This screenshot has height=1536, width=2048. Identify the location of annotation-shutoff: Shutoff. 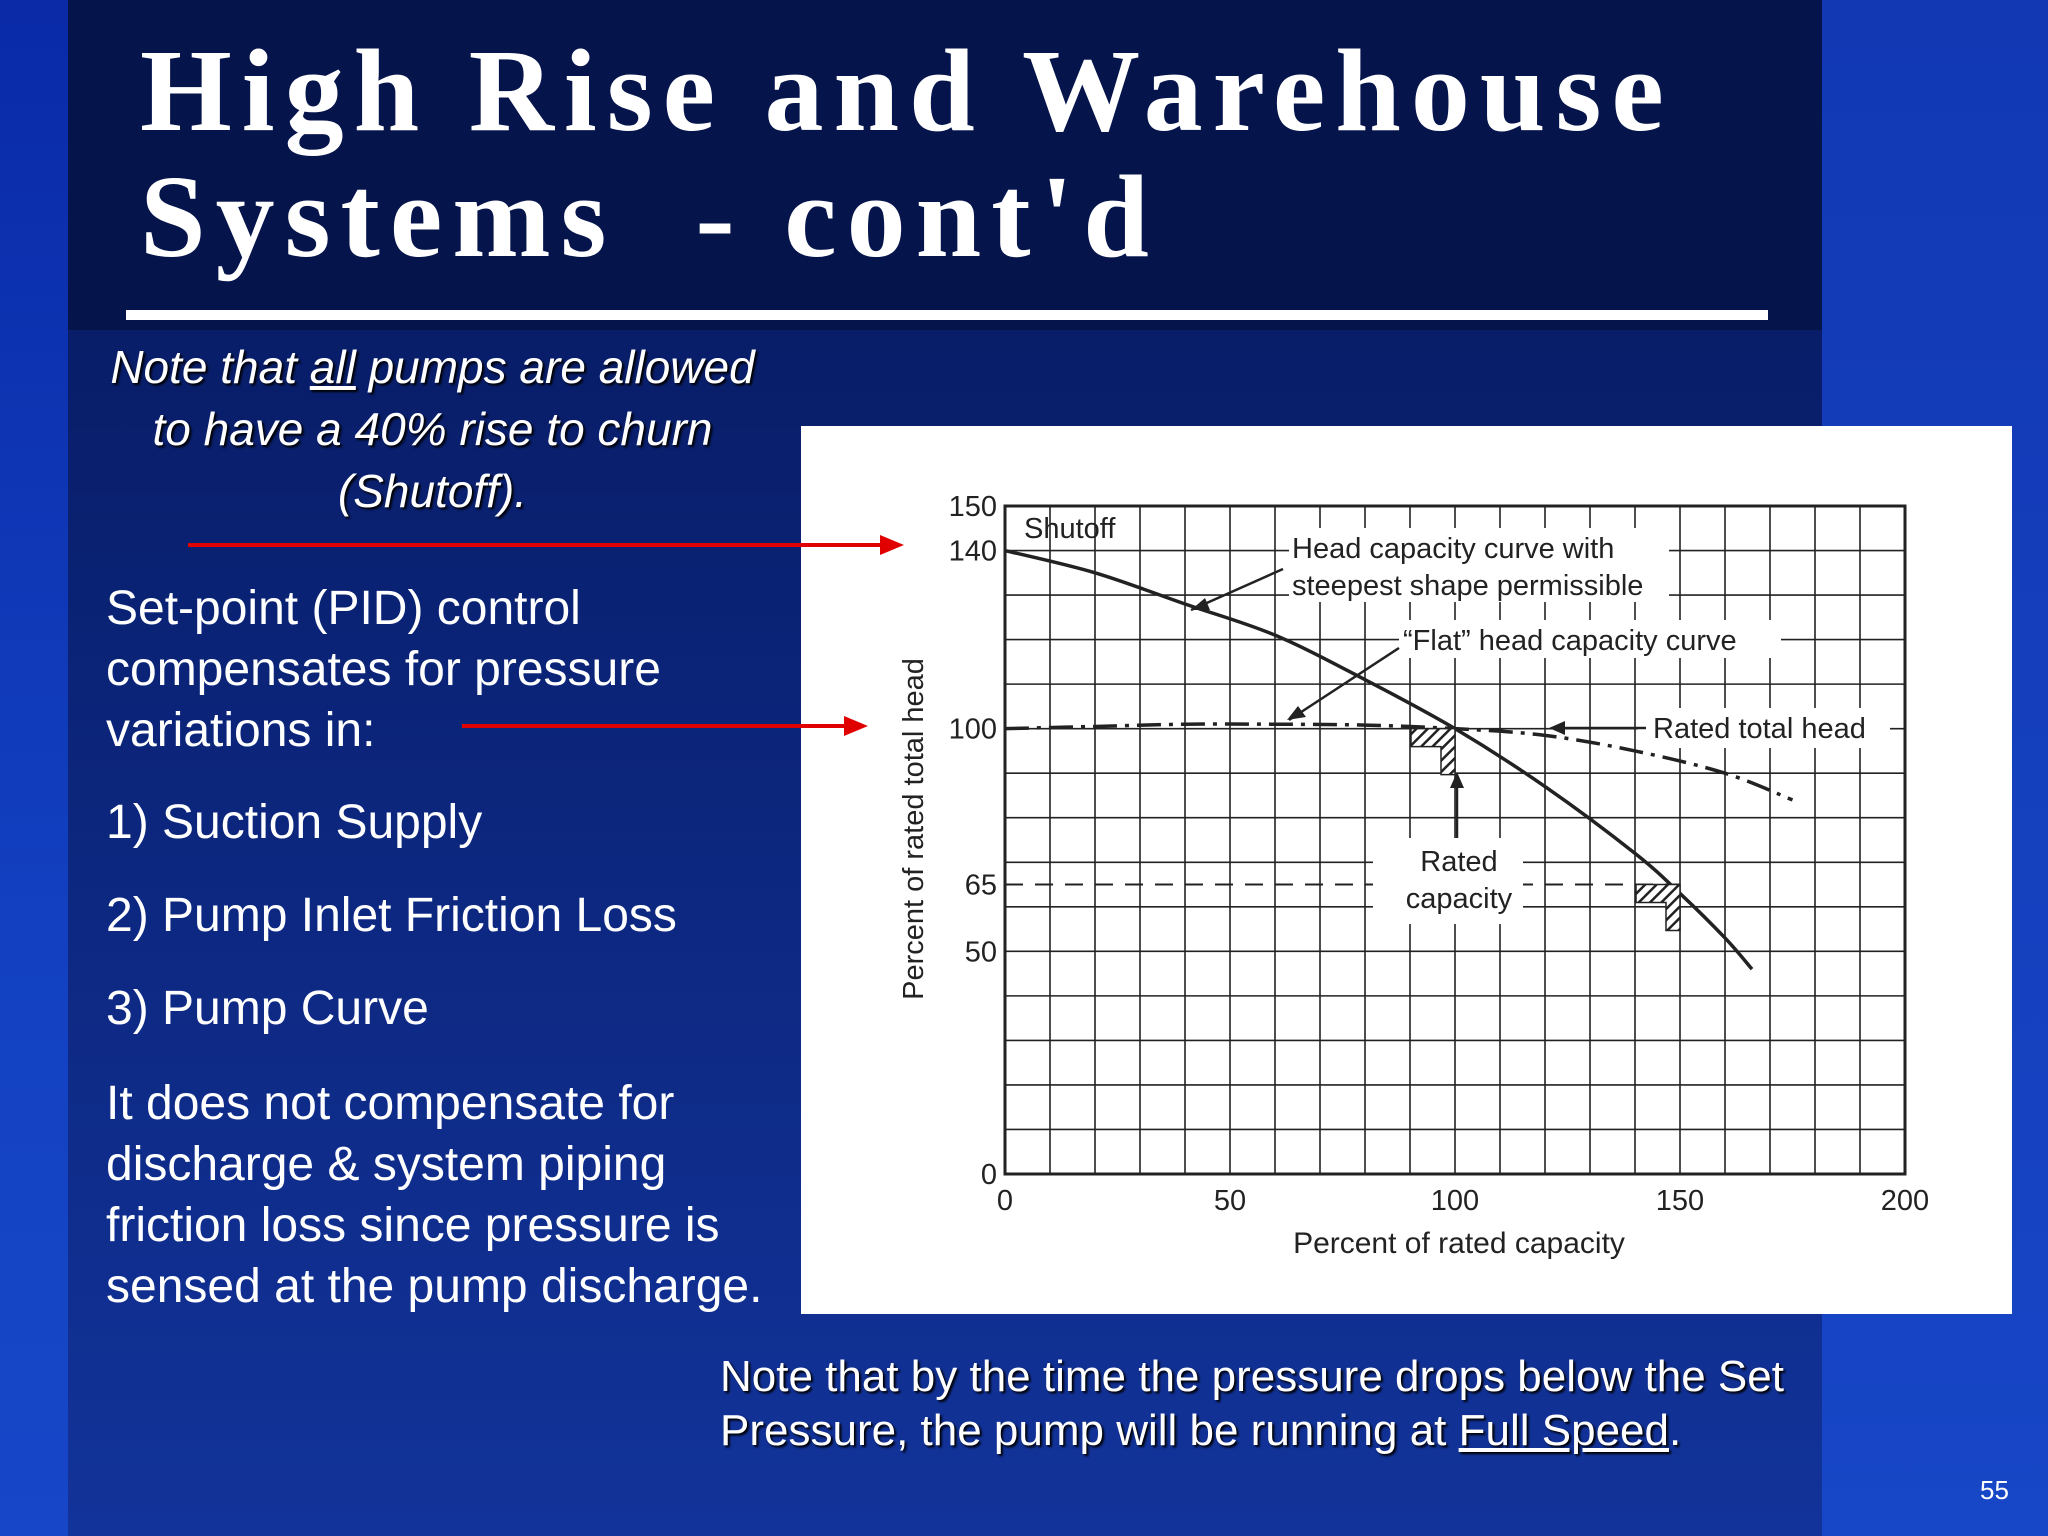
(1070, 529).